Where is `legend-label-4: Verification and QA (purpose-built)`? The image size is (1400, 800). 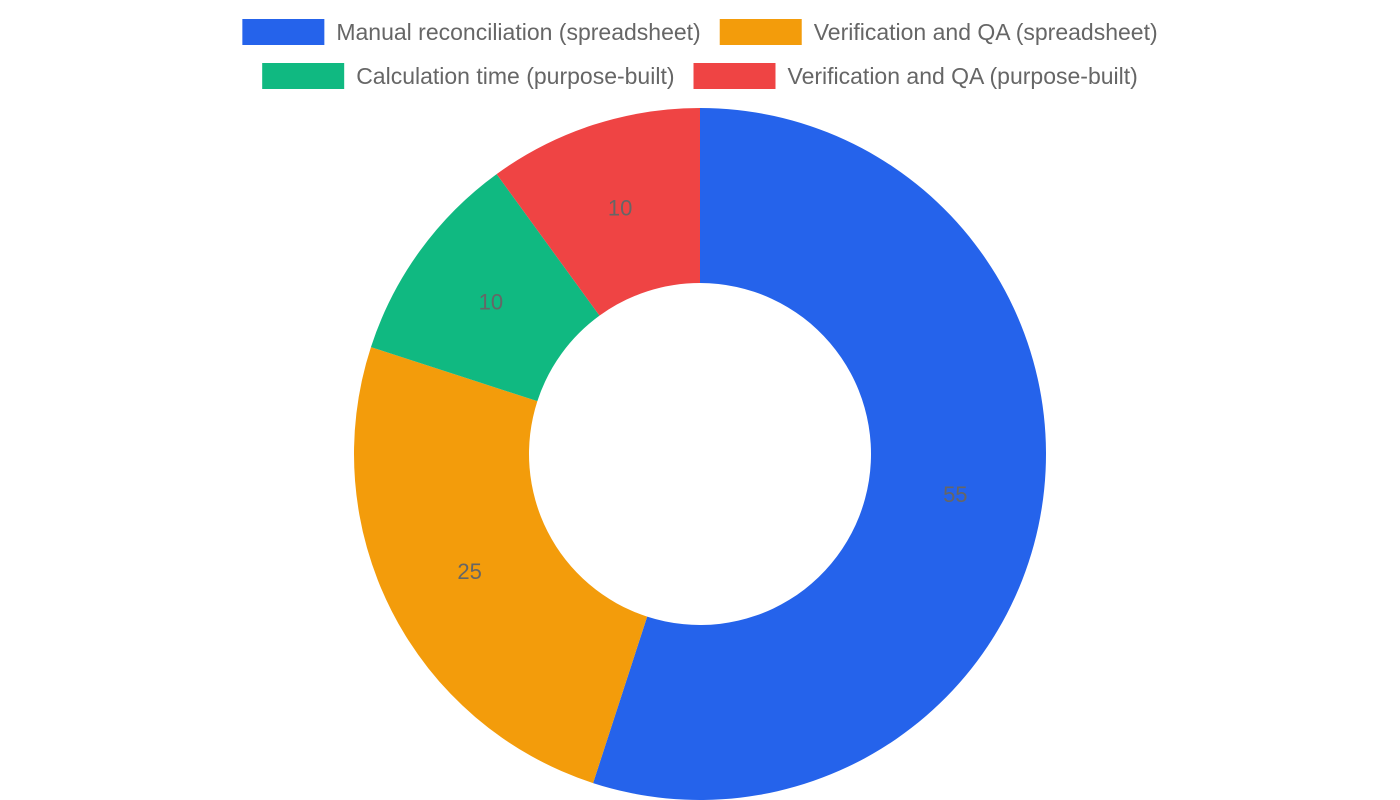
legend-label-4: Verification and QA (purpose-built) is located at coordinates (963, 76).